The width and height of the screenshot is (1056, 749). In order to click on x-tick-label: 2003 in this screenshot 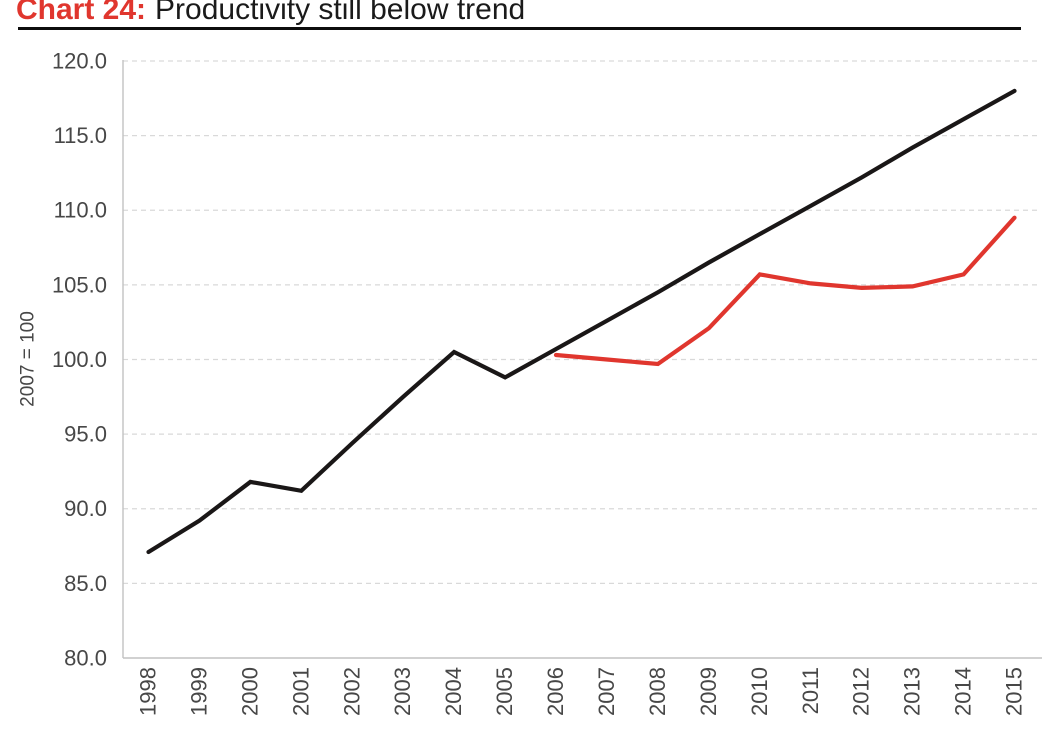, I will do `click(402, 691)`.